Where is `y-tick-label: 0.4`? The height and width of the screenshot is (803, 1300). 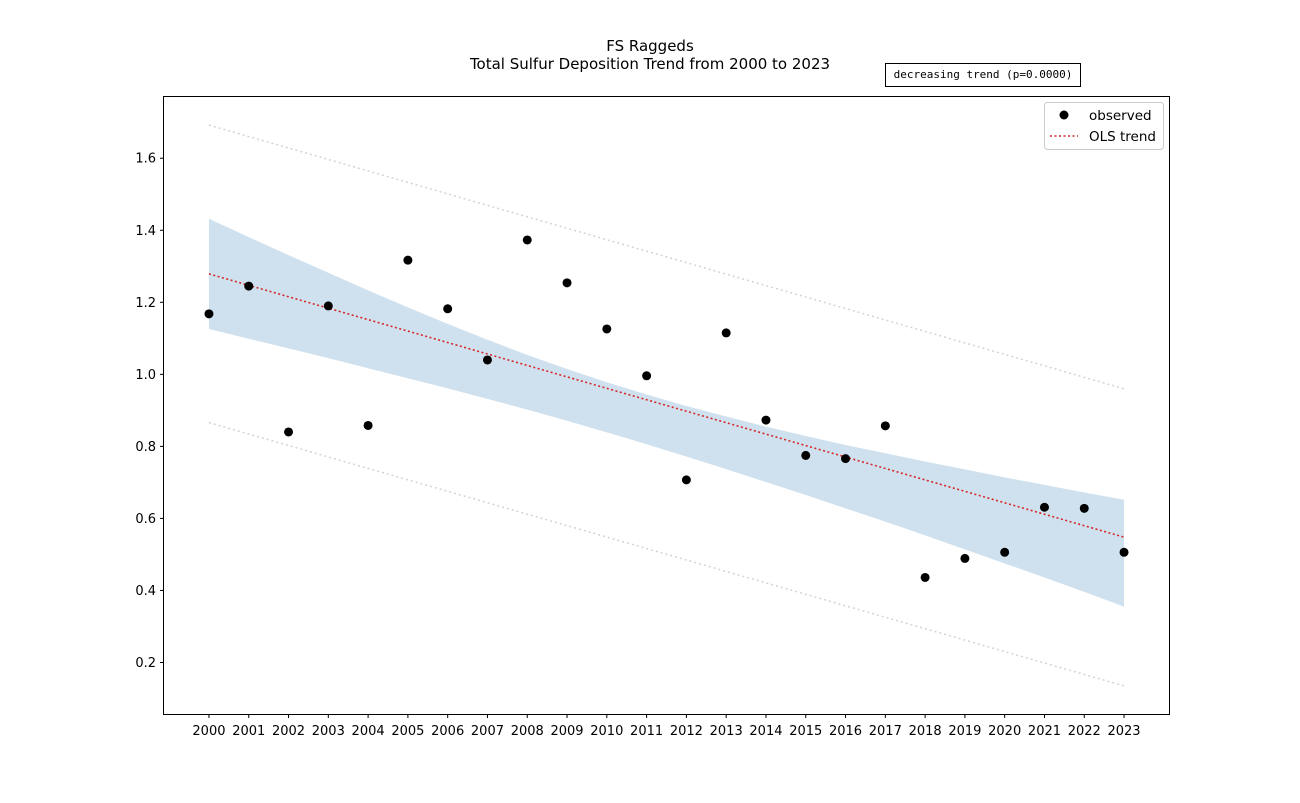 y-tick-label: 0.4 is located at coordinates (145, 591).